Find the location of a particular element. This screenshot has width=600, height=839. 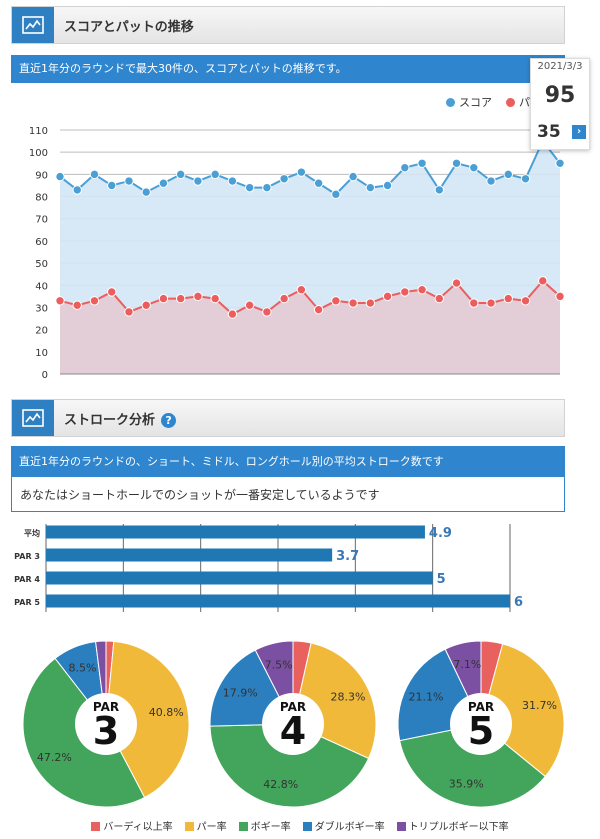

putt-dot-icon is located at coordinates (510, 102).